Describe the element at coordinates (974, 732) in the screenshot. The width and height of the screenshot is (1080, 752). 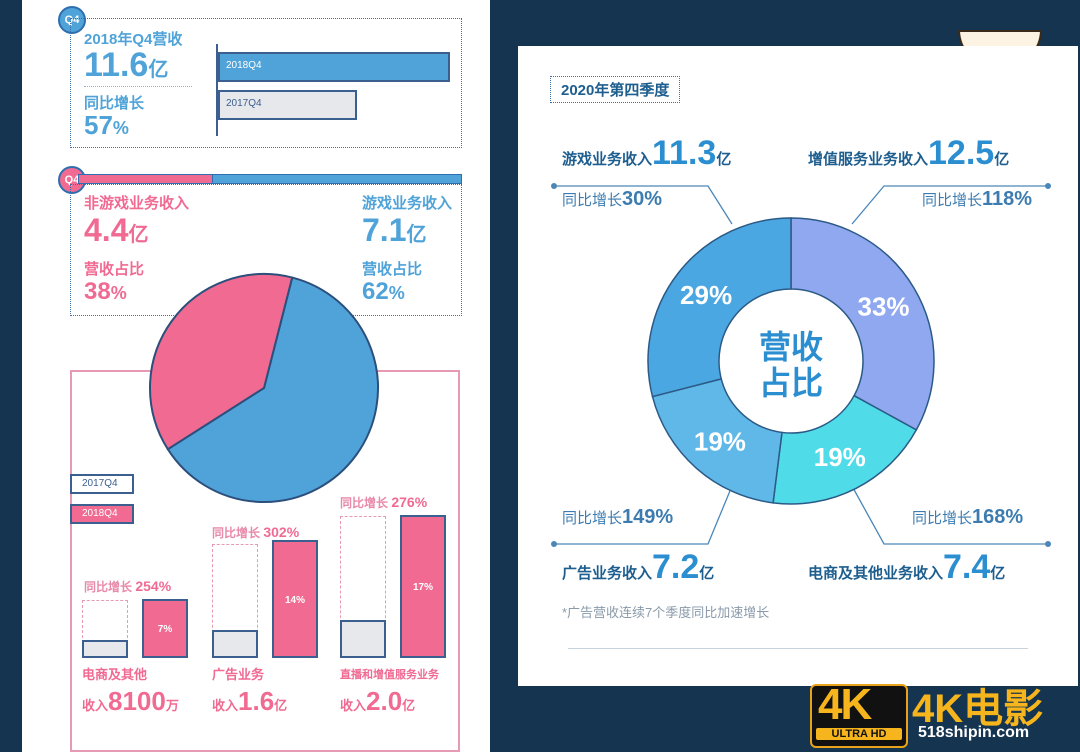
I see `watermark-site: 518shipin.com` at that location.